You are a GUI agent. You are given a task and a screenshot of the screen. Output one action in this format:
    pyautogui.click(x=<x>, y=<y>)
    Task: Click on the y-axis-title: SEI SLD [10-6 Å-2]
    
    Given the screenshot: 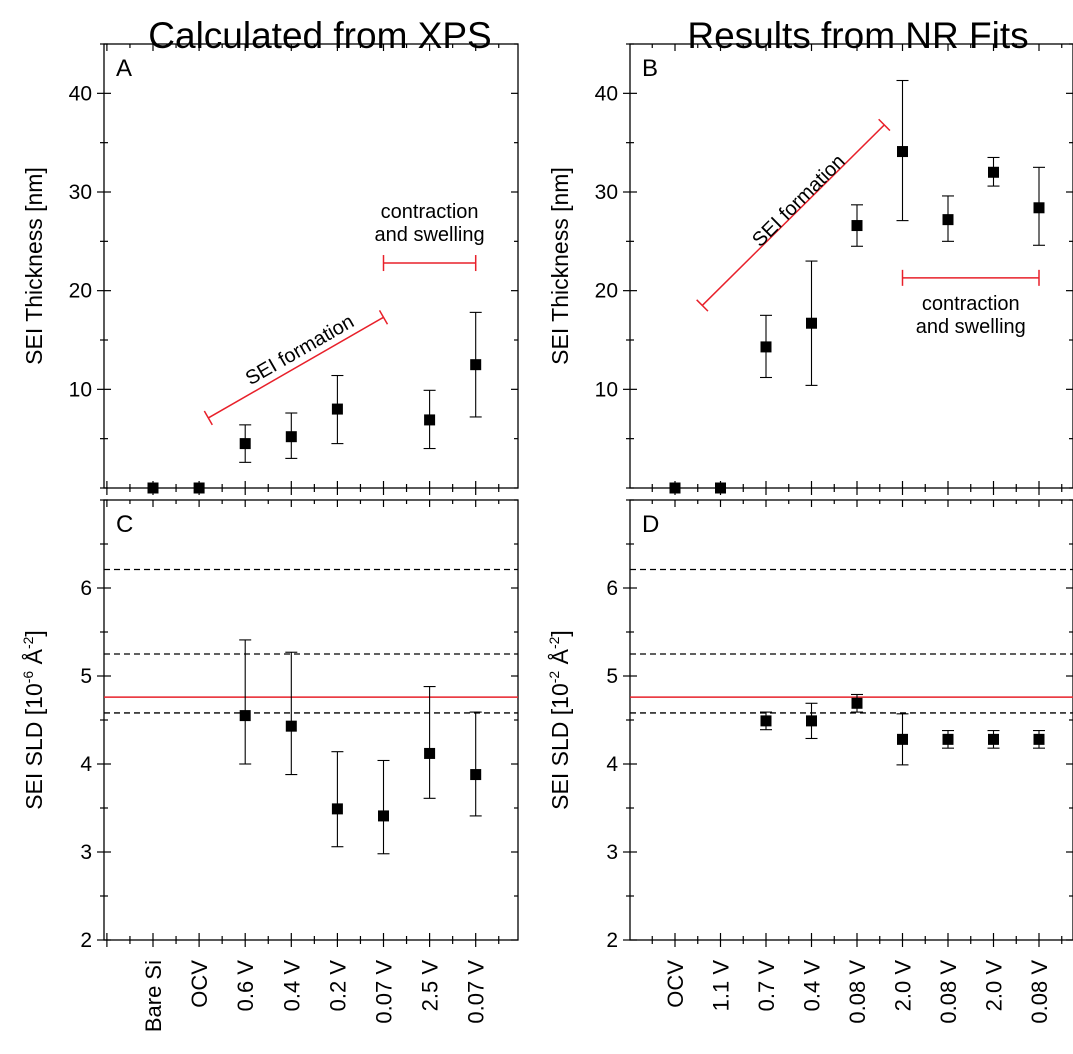 What is the action you would take?
    pyautogui.click(x=33, y=720)
    